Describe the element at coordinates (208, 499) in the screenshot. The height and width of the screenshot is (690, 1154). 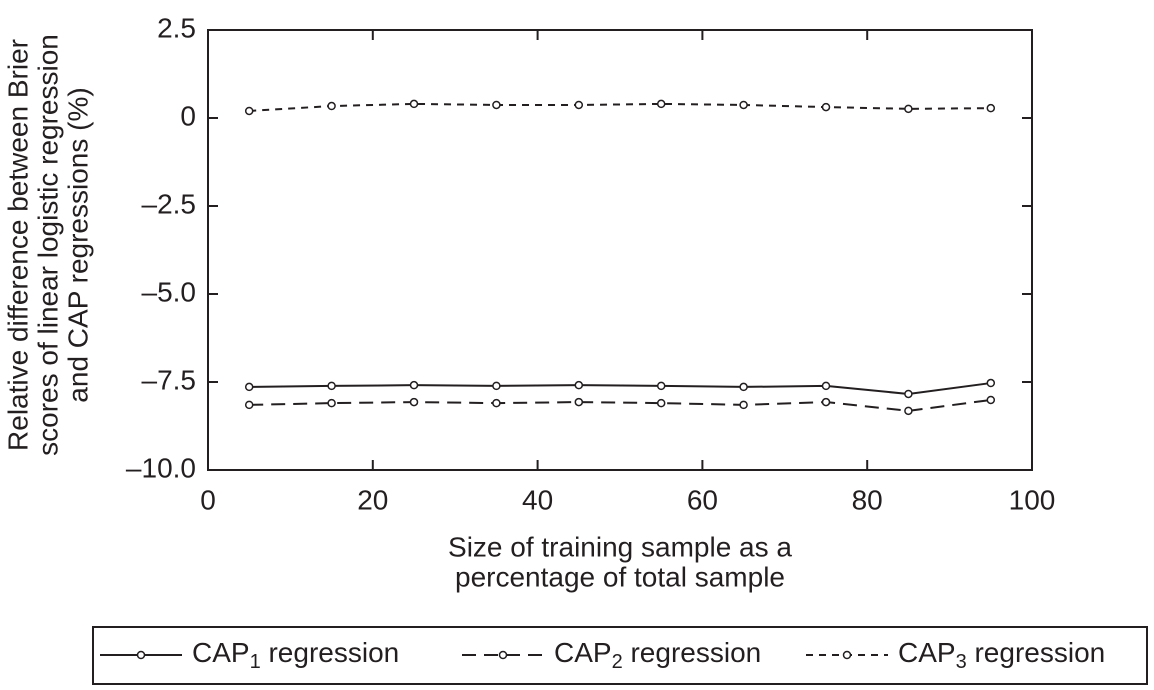
I see `x-tick-label: 0` at that location.